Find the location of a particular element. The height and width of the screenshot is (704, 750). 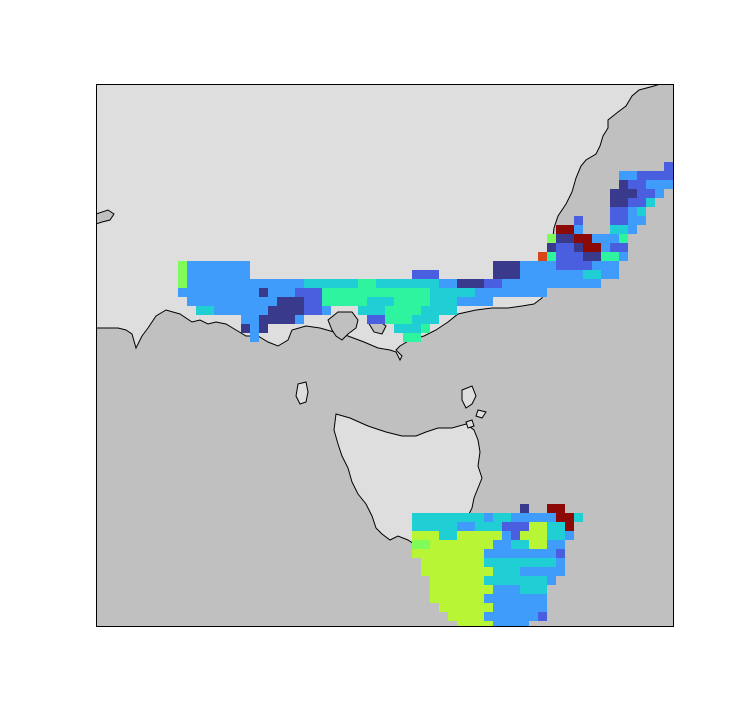

west-gulf is located at coordinates (105, 217).